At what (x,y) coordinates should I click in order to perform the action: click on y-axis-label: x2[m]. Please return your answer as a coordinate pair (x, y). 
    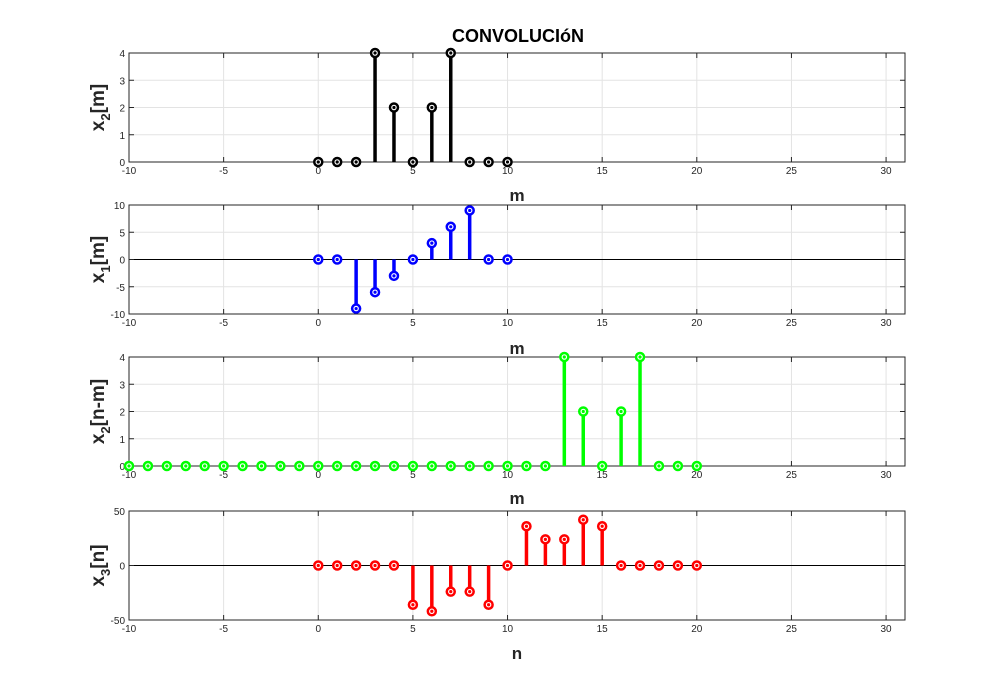
    Looking at the image, I should click on (100, 107).